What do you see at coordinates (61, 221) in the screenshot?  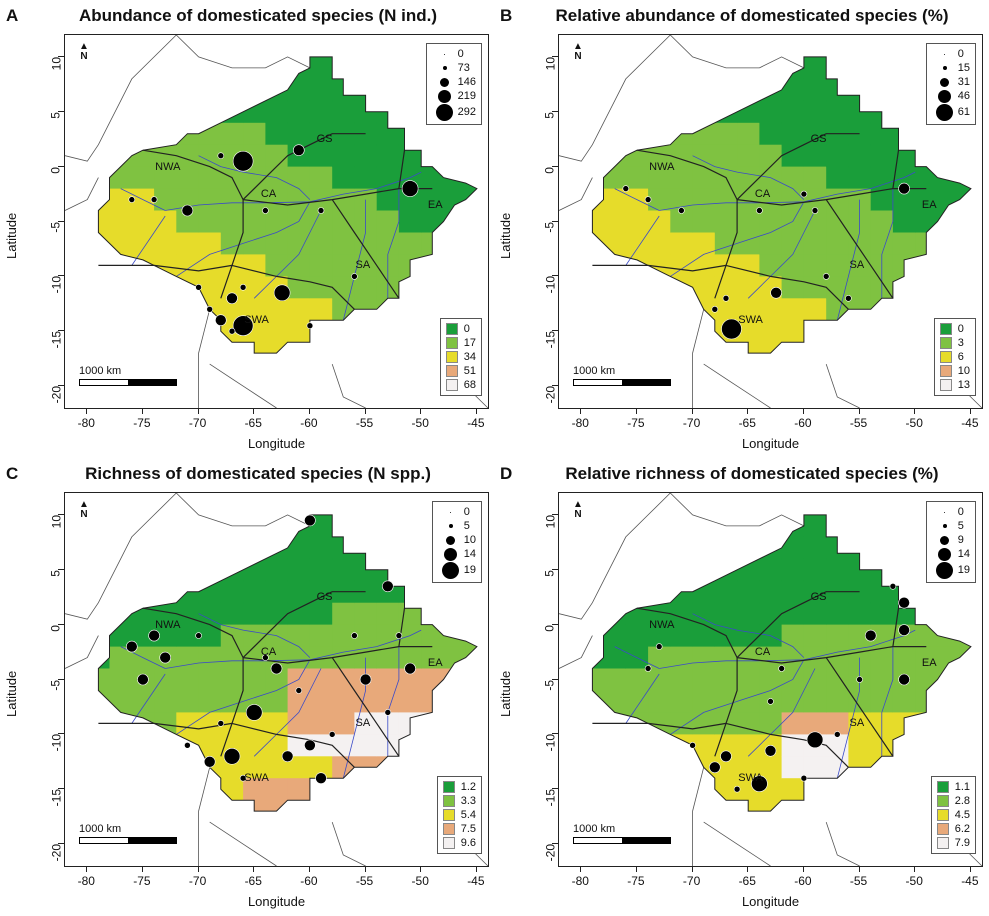 I see `y-tick` at bounding box center [61, 221].